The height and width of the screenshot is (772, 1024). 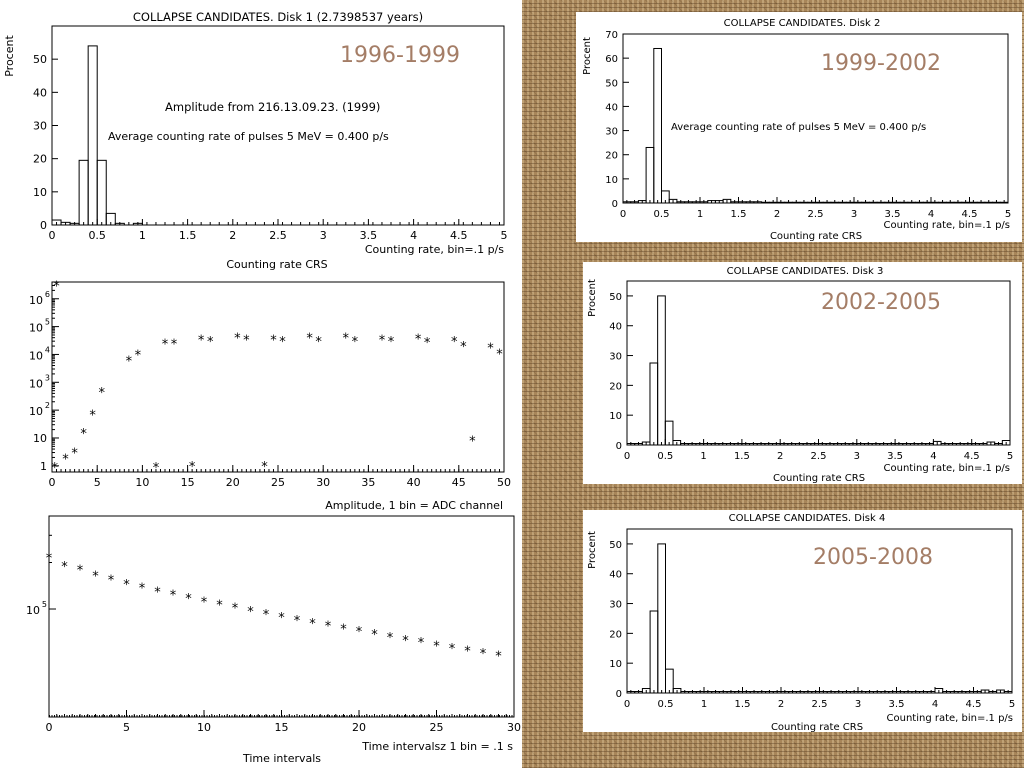 What do you see at coordinates (742, 456) in the screenshot?
I see `x-tick-label: 1.5` at bounding box center [742, 456].